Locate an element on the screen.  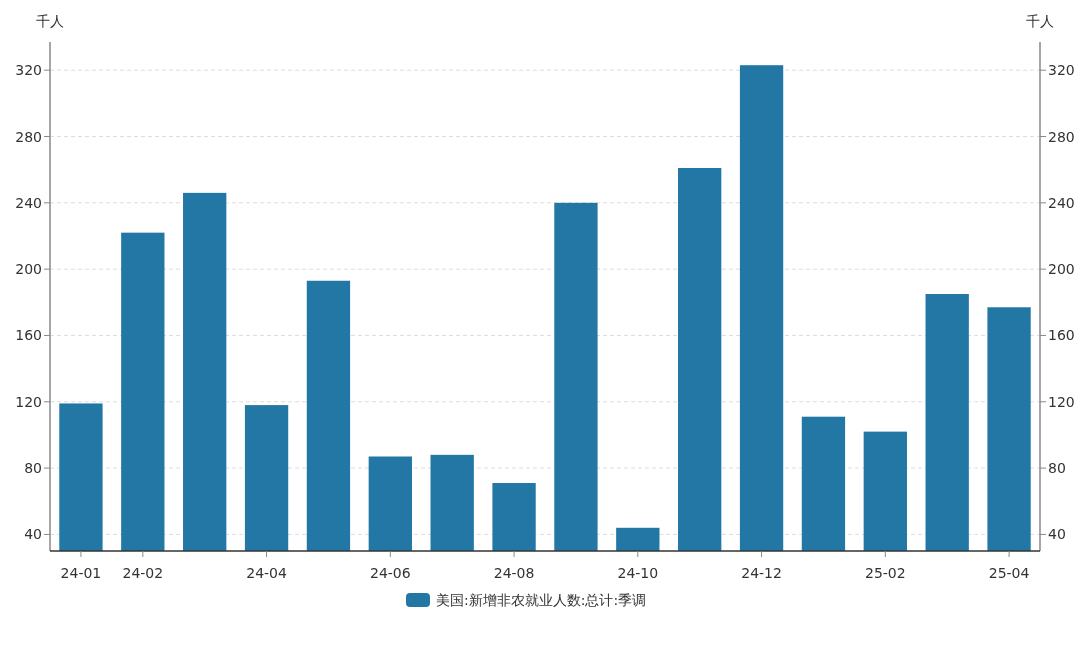
x-tick-label: 24-01 is located at coordinates (81, 573).